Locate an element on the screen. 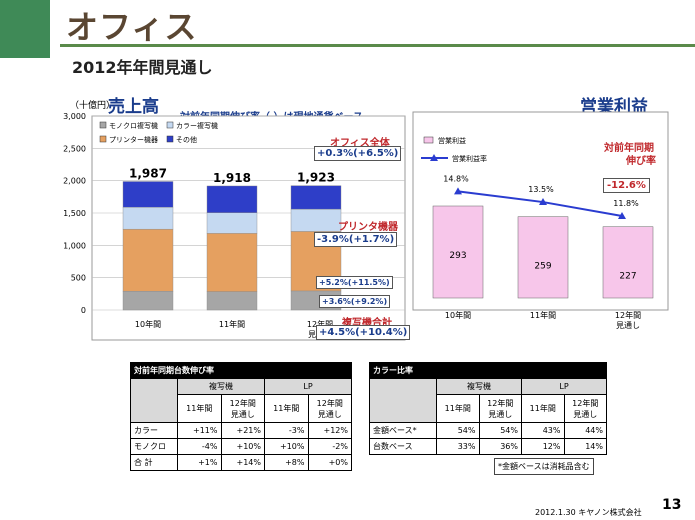  row-label: 金額ベース* is located at coordinates (403, 430).